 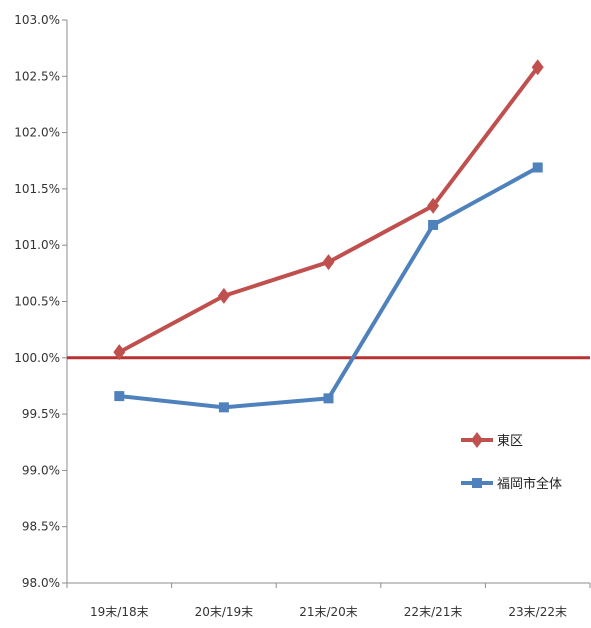 I want to click on y-tick-label: 103.0%, so click(x=37, y=20).